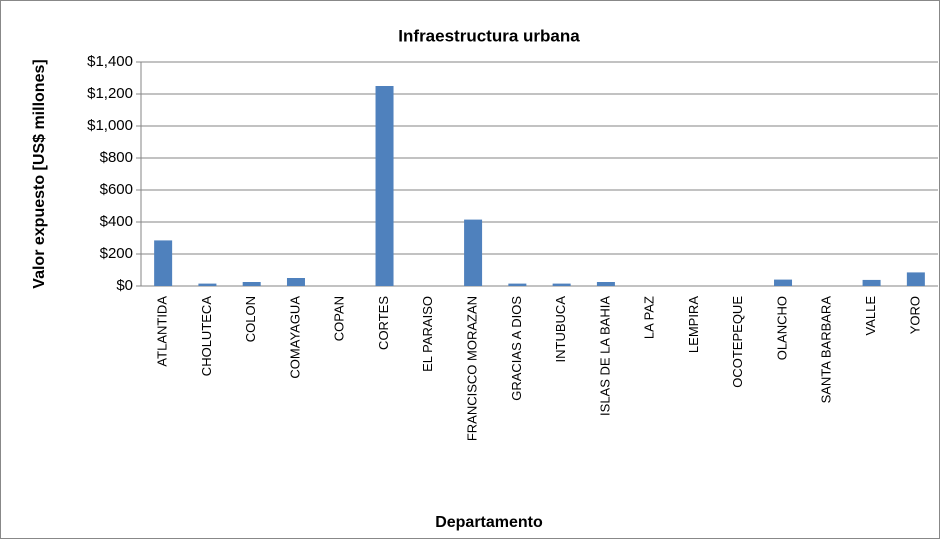 This screenshot has width=941, height=540. Describe the element at coordinates (110, 61) in the screenshot. I see `y-tick-label: $1,400` at that location.